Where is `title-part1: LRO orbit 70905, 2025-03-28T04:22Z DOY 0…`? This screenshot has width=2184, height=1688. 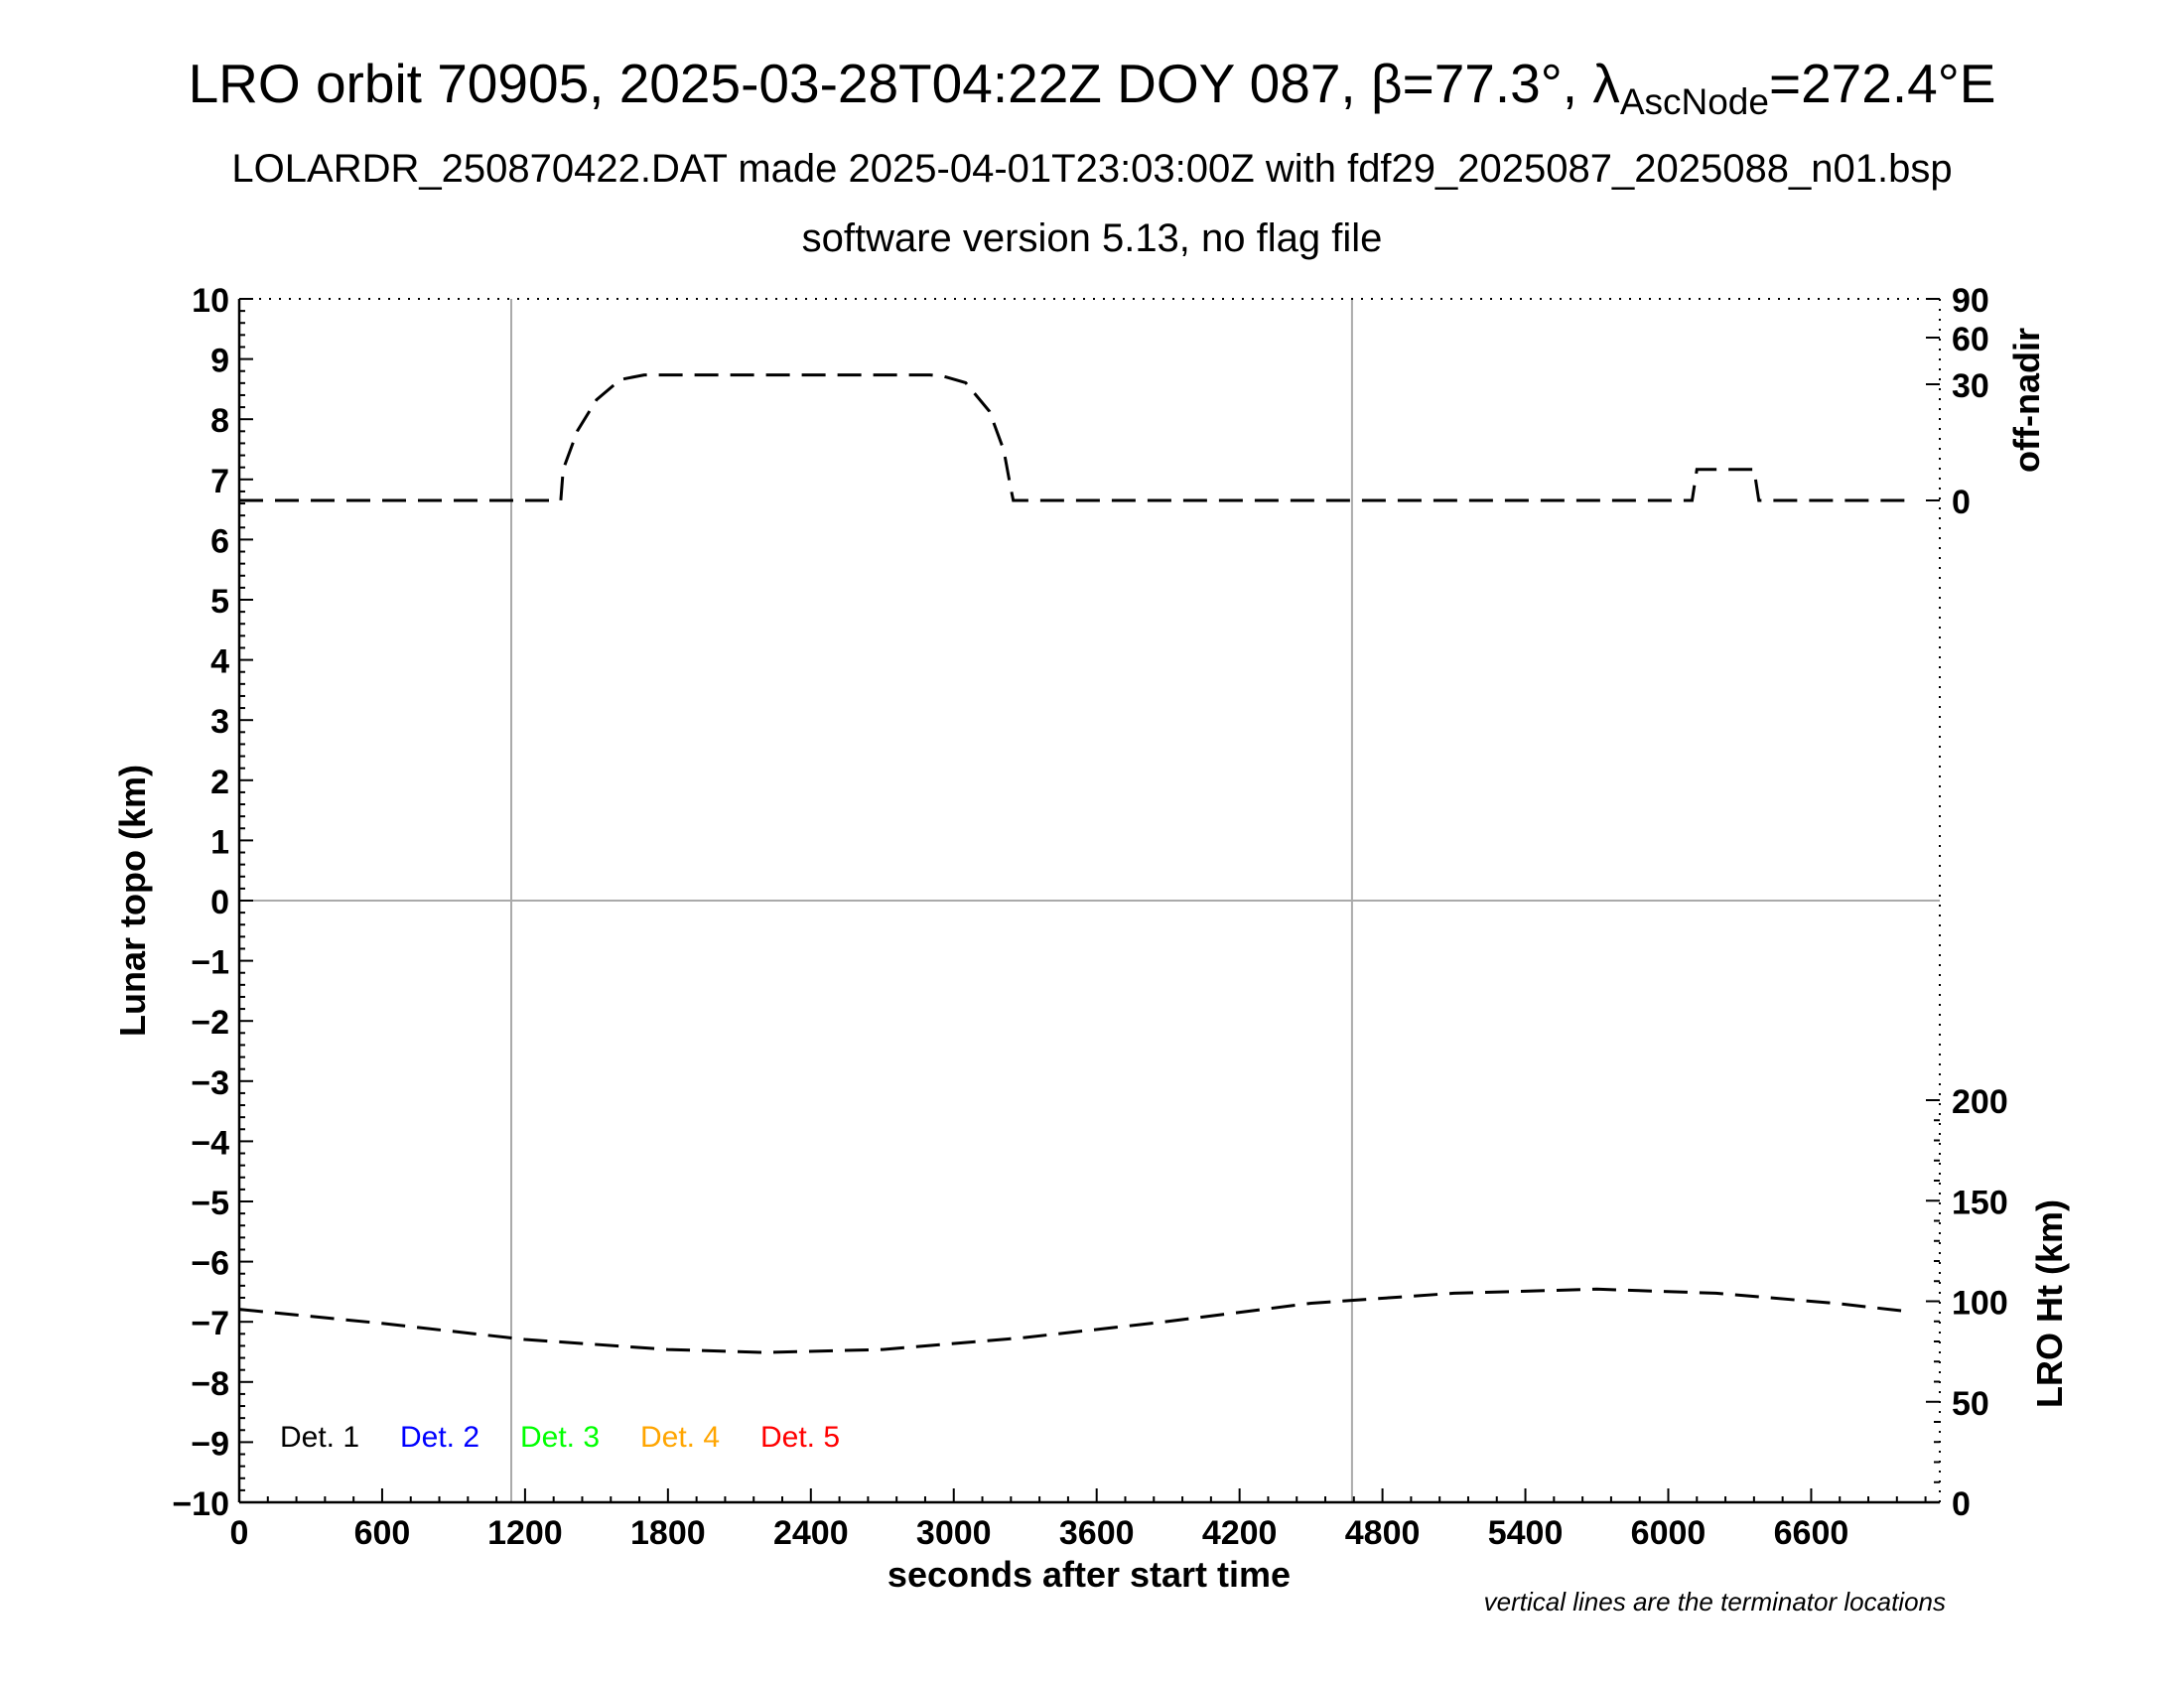 title-part1: LRO orbit 70905, 2025-03-28T04:22Z DOY 0… is located at coordinates (904, 83).